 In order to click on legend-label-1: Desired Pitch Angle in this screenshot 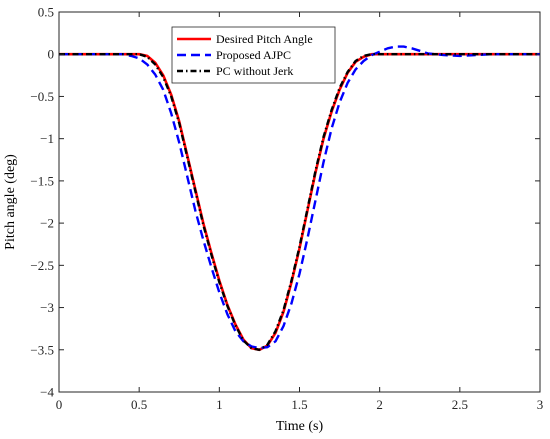, I will do `click(264, 39)`.